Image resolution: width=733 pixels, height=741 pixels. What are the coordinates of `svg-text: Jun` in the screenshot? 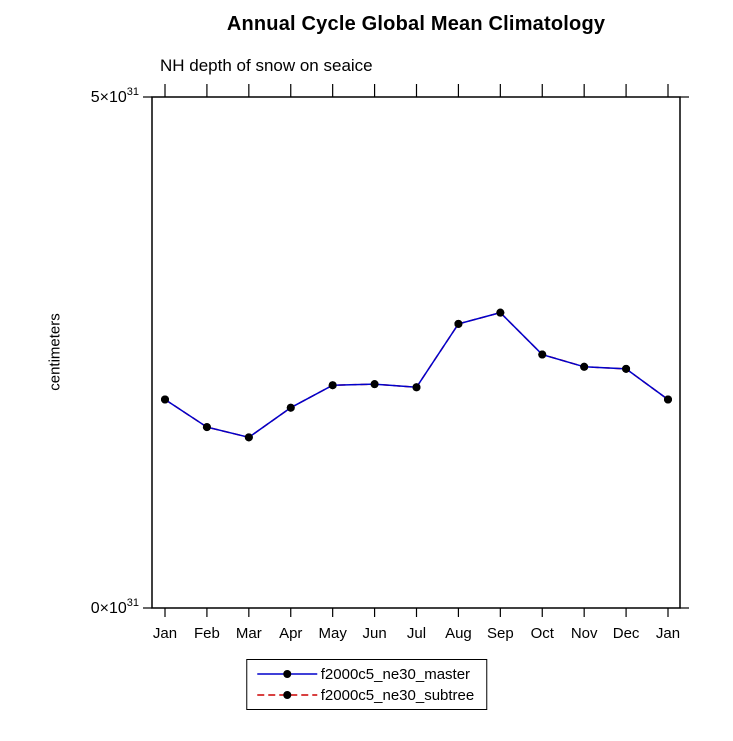 It's located at (374, 633).